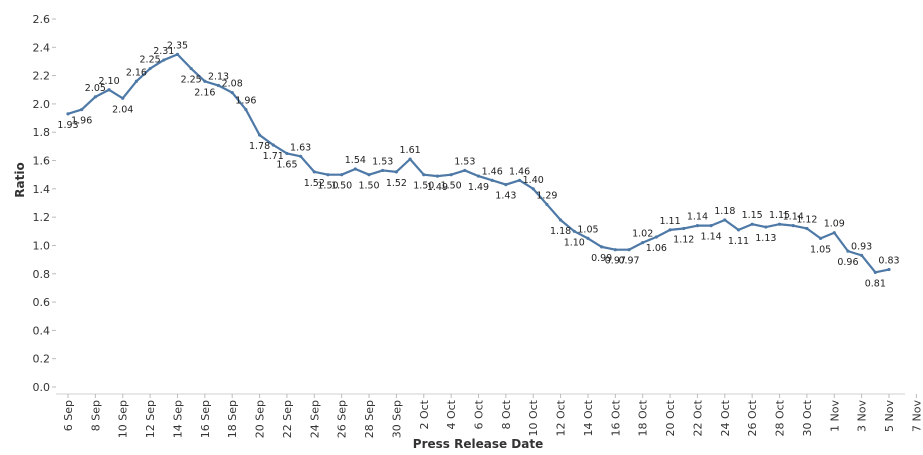 This screenshot has width=923, height=455. I want to click on x-tick-label: 20 Sep, so click(260, 419).